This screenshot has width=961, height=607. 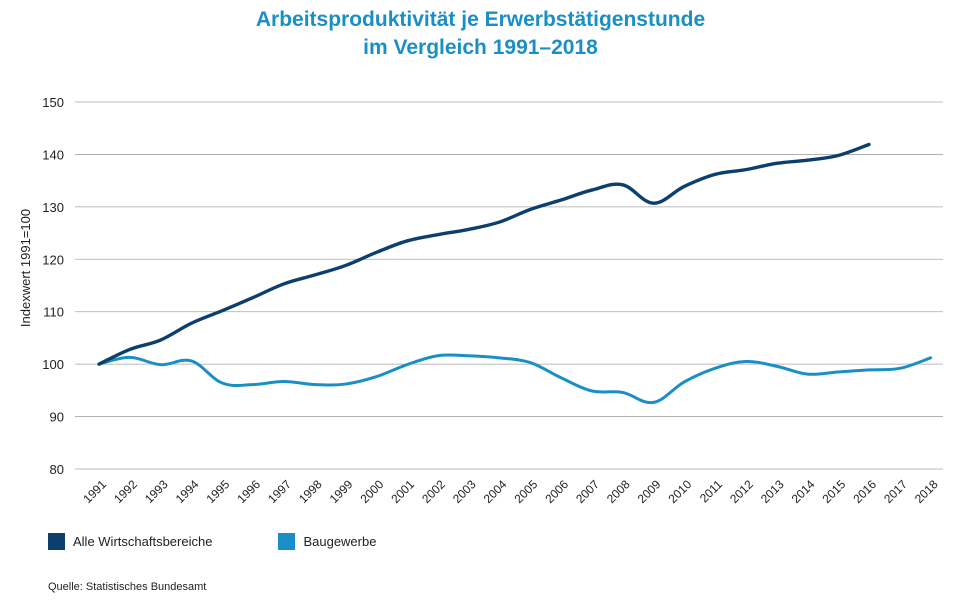 I want to click on x-tick-label: 2013, so click(x=772, y=491).